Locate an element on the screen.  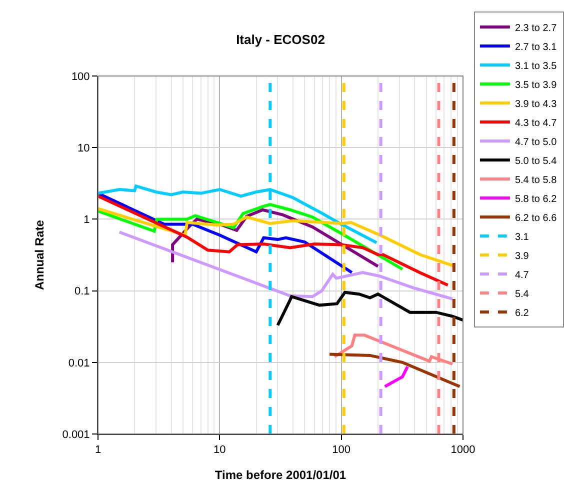
x-tick-label: 1000 is located at coordinates (463, 450).